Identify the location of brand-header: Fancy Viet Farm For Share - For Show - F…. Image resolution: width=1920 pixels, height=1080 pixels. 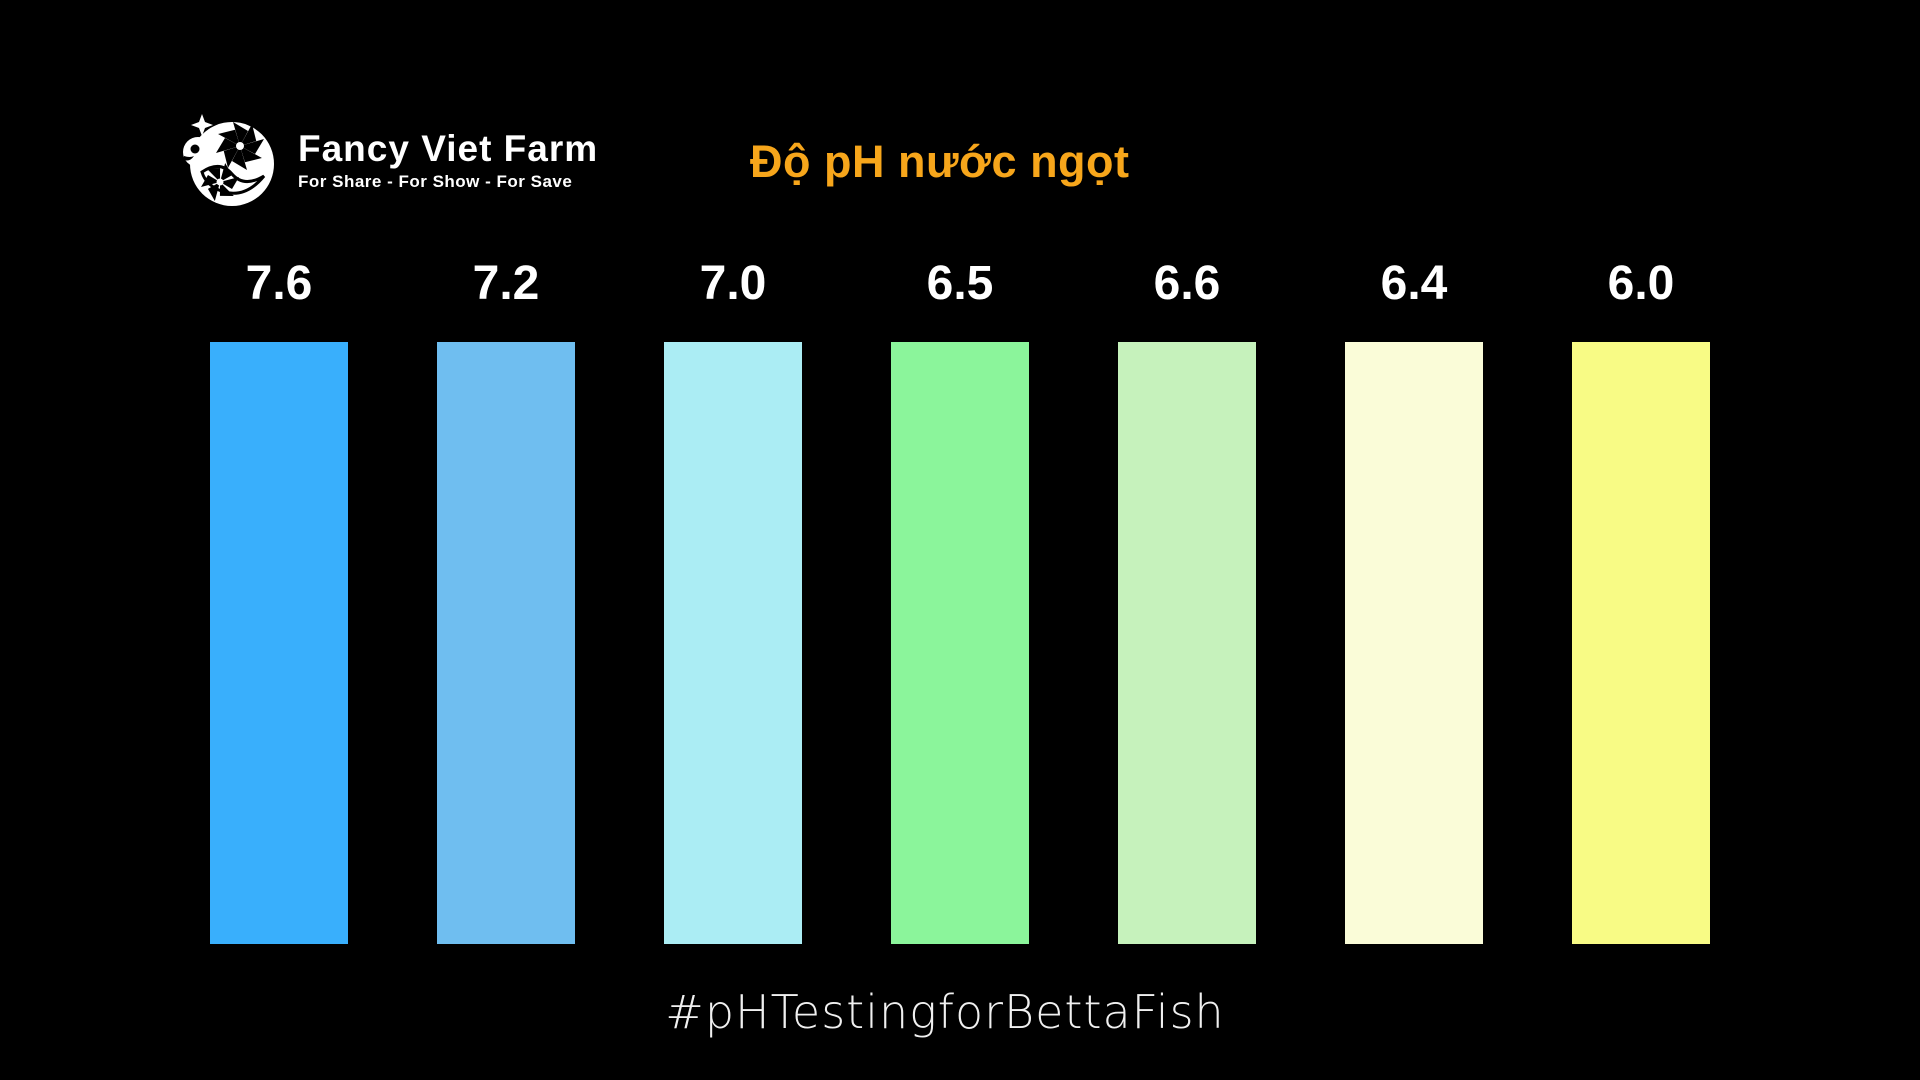
(383, 160).